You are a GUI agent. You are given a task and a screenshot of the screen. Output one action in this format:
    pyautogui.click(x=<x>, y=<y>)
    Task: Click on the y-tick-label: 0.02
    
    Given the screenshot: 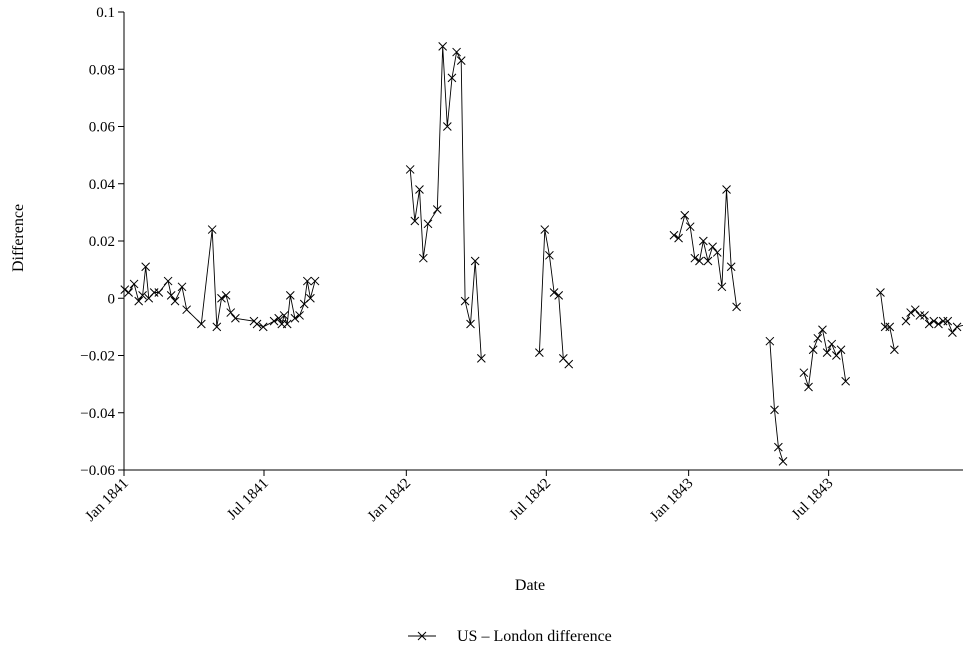 What is the action you would take?
    pyautogui.click(x=102, y=242)
    